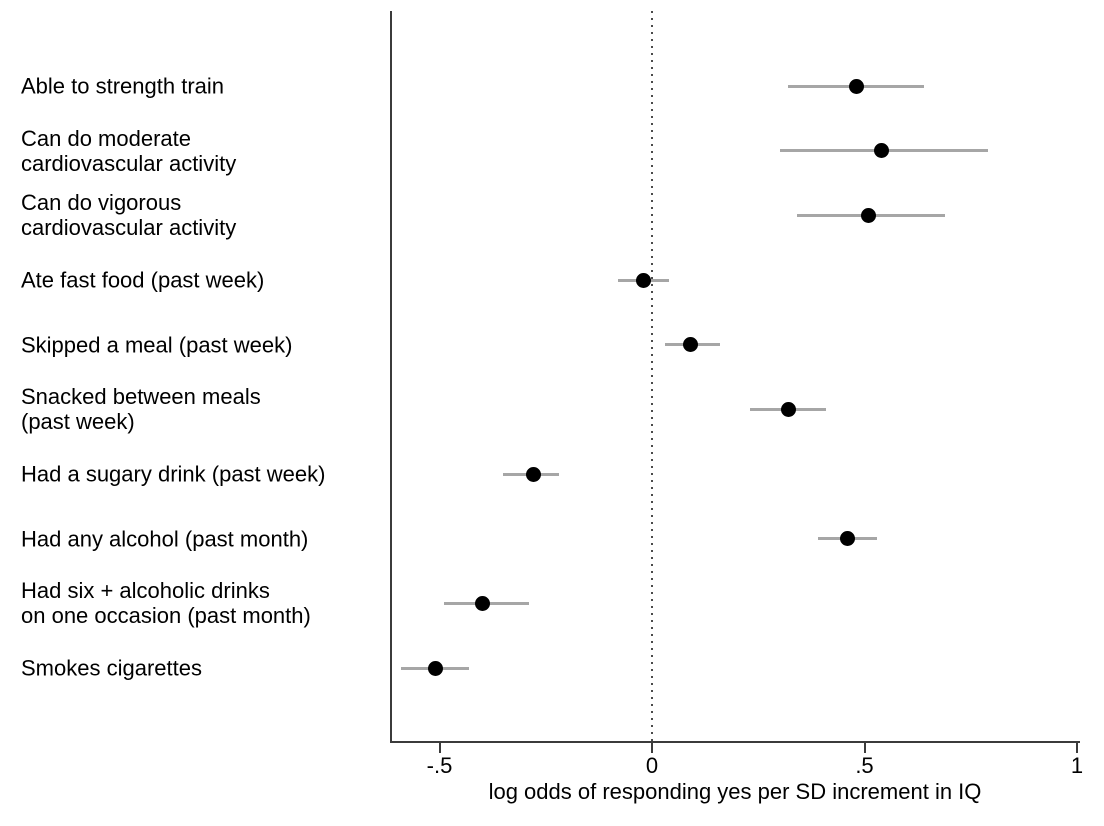 The image size is (1104, 826). I want to click on category-label: Able to strength train, so click(122, 86).